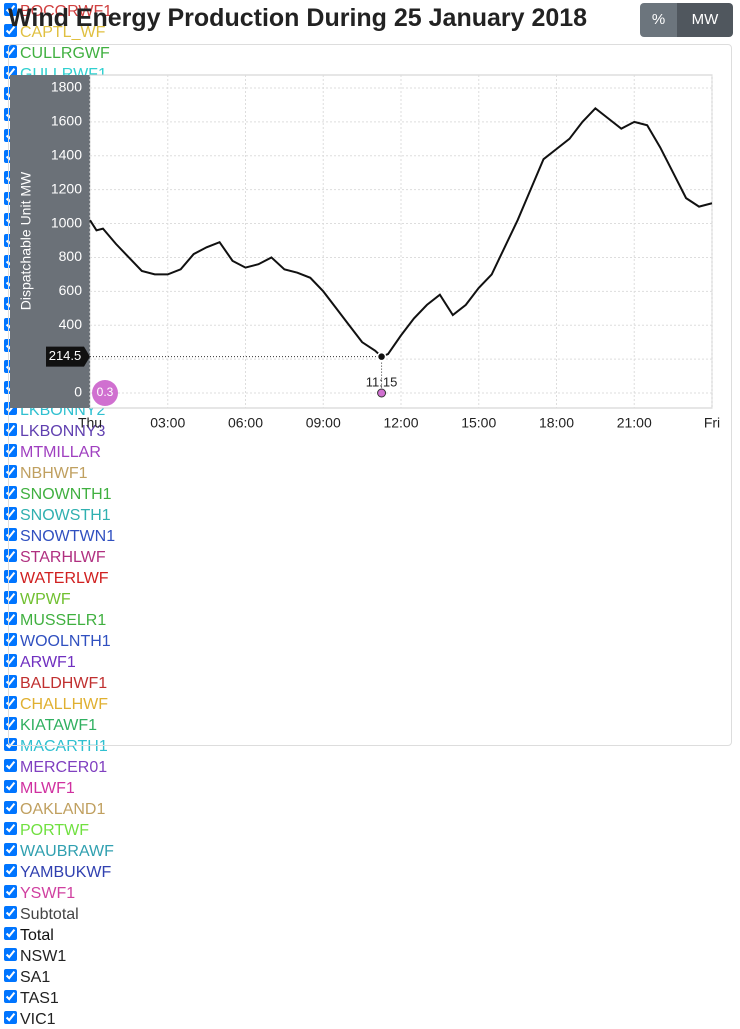  I want to click on filter-option: SA1, so click(370, 976).